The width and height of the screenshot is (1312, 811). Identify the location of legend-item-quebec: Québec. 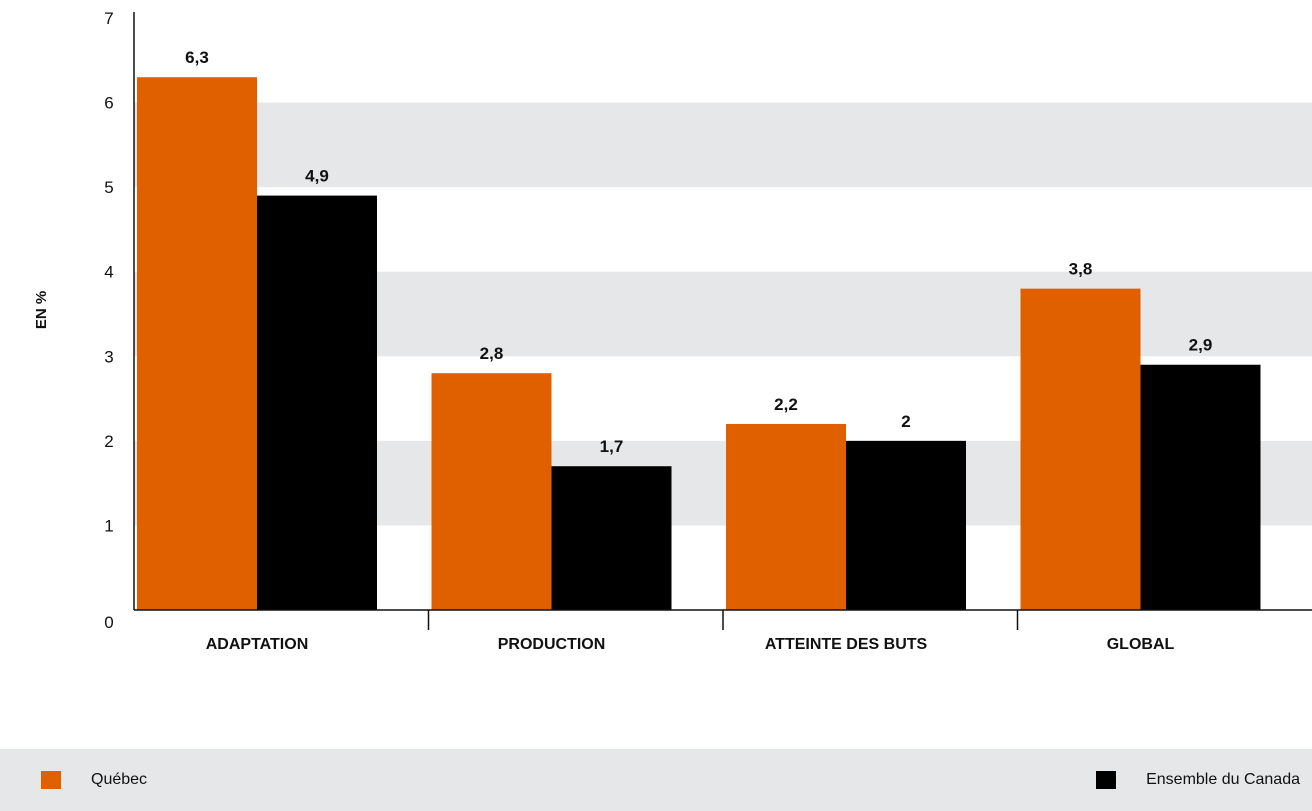
(94, 780).